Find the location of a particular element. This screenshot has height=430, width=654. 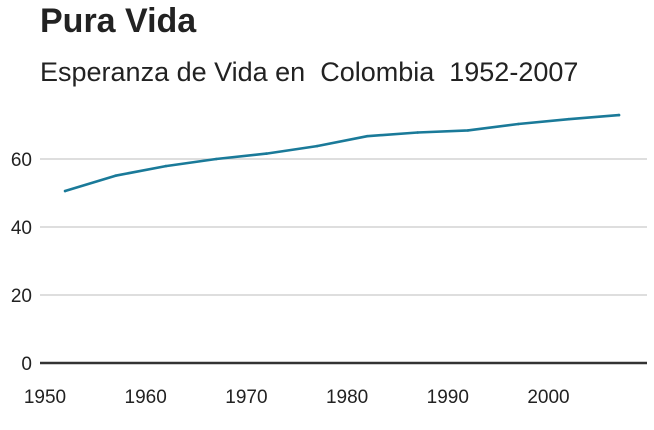

x-tick-label: 1980 is located at coordinates (347, 397).